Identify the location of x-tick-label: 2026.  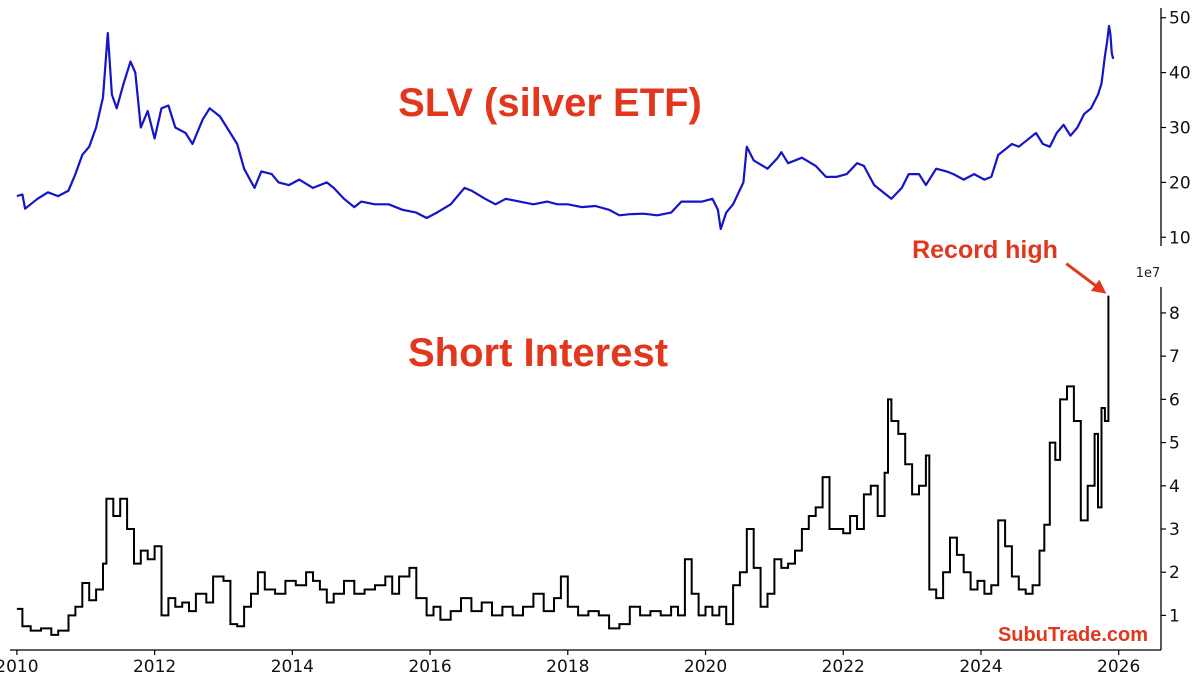
(1118, 667).